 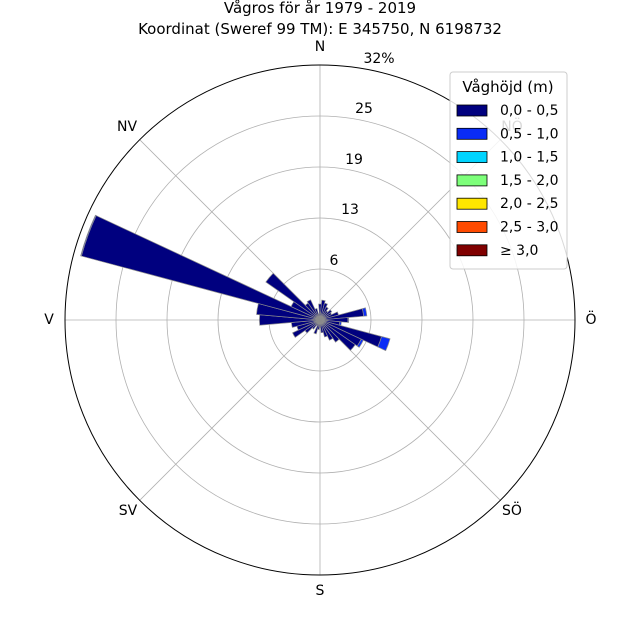 I want to click on legend-box, so click(x=508, y=170).